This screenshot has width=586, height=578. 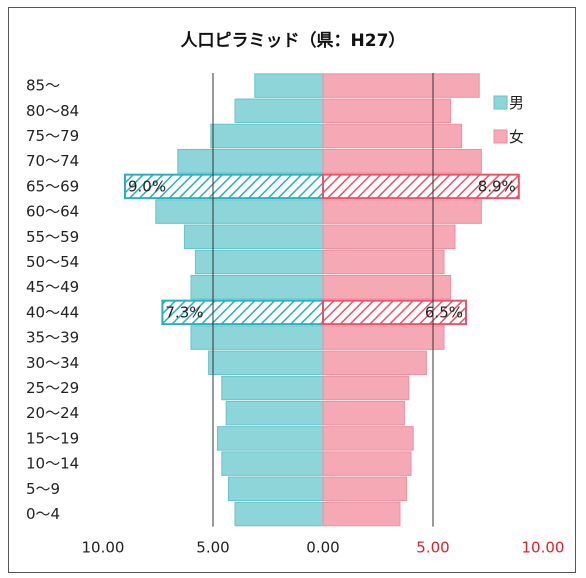 What do you see at coordinates (52, 413) in the screenshot?
I see `category-label: 20～24` at bounding box center [52, 413].